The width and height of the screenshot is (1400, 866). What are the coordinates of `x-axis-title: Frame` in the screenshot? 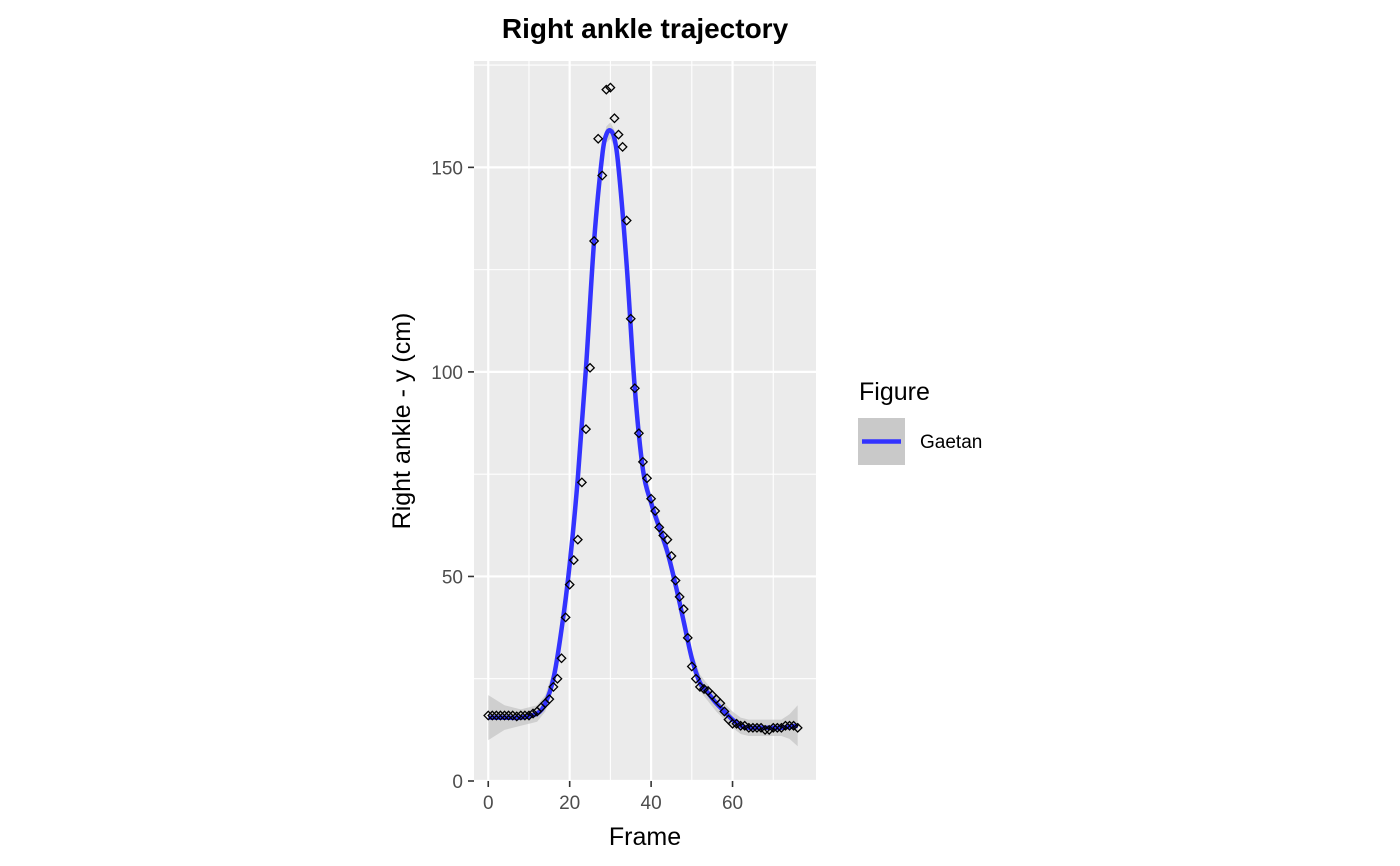 It's located at (645, 837).